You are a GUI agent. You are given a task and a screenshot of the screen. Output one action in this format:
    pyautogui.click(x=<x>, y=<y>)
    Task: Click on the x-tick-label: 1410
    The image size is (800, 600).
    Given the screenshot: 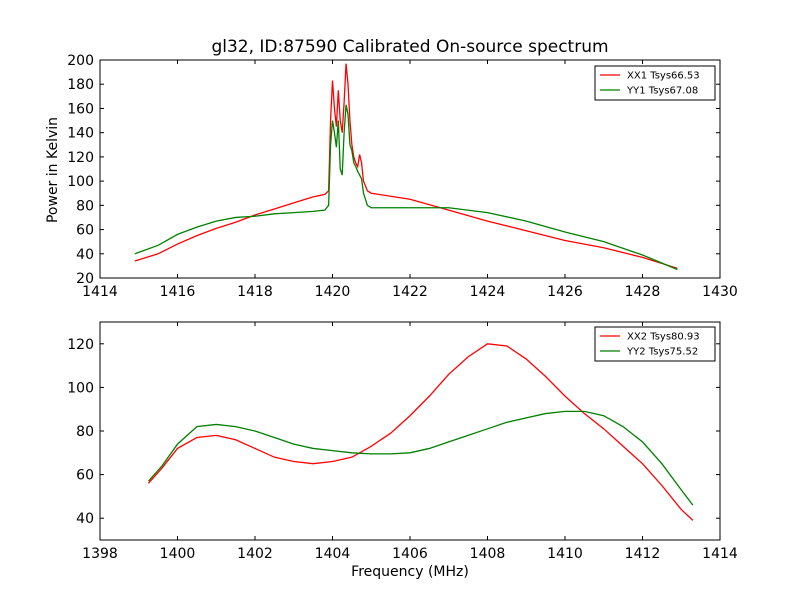 What is the action you would take?
    pyautogui.click(x=565, y=554)
    